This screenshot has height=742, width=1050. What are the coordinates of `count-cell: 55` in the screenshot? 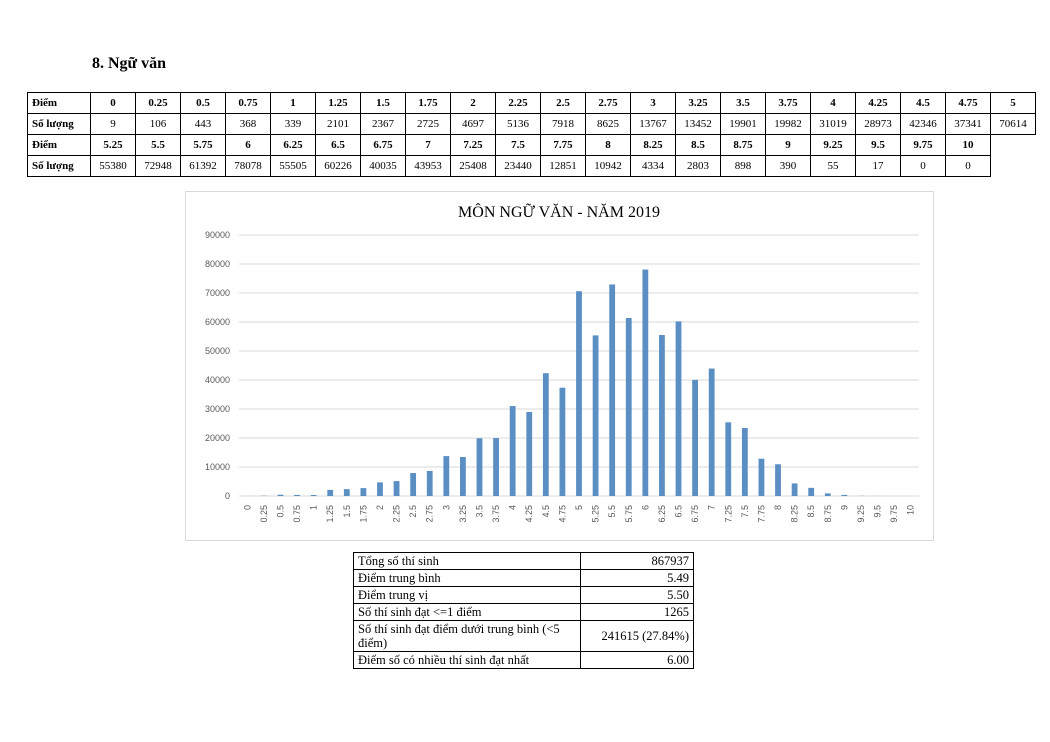 It's located at (833, 166).